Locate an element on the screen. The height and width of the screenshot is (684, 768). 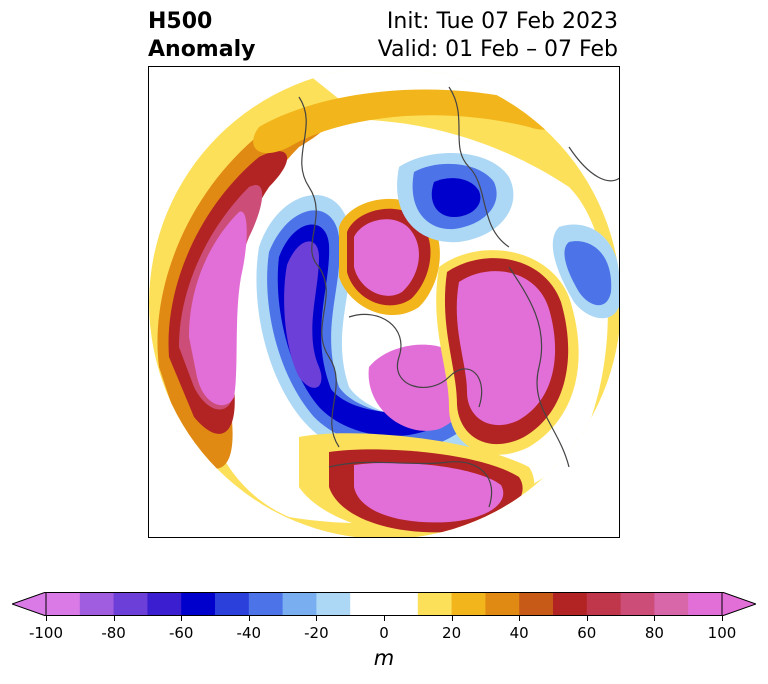
colorbar-border is located at coordinates (384, 604).